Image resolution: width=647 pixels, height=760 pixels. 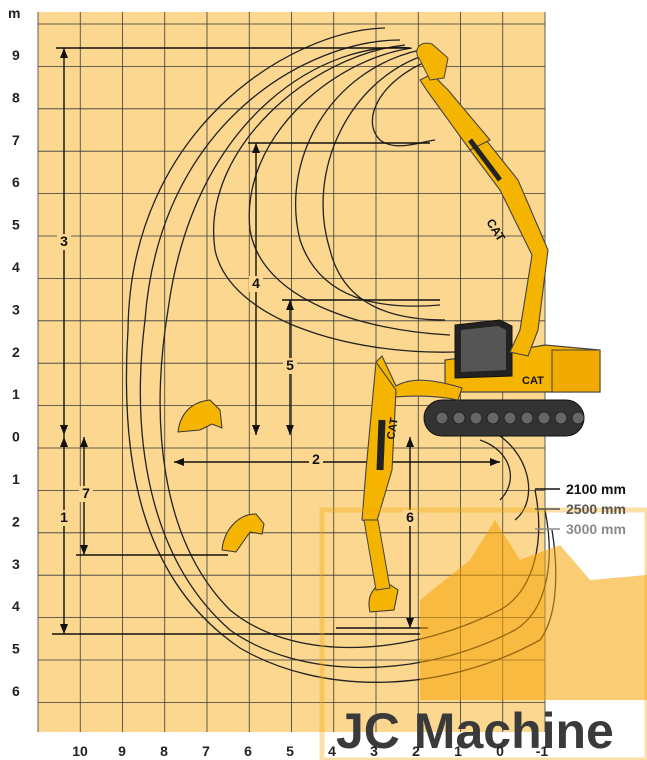 What do you see at coordinates (80, 751) in the screenshot?
I see `x-tick-label: 10` at bounding box center [80, 751].